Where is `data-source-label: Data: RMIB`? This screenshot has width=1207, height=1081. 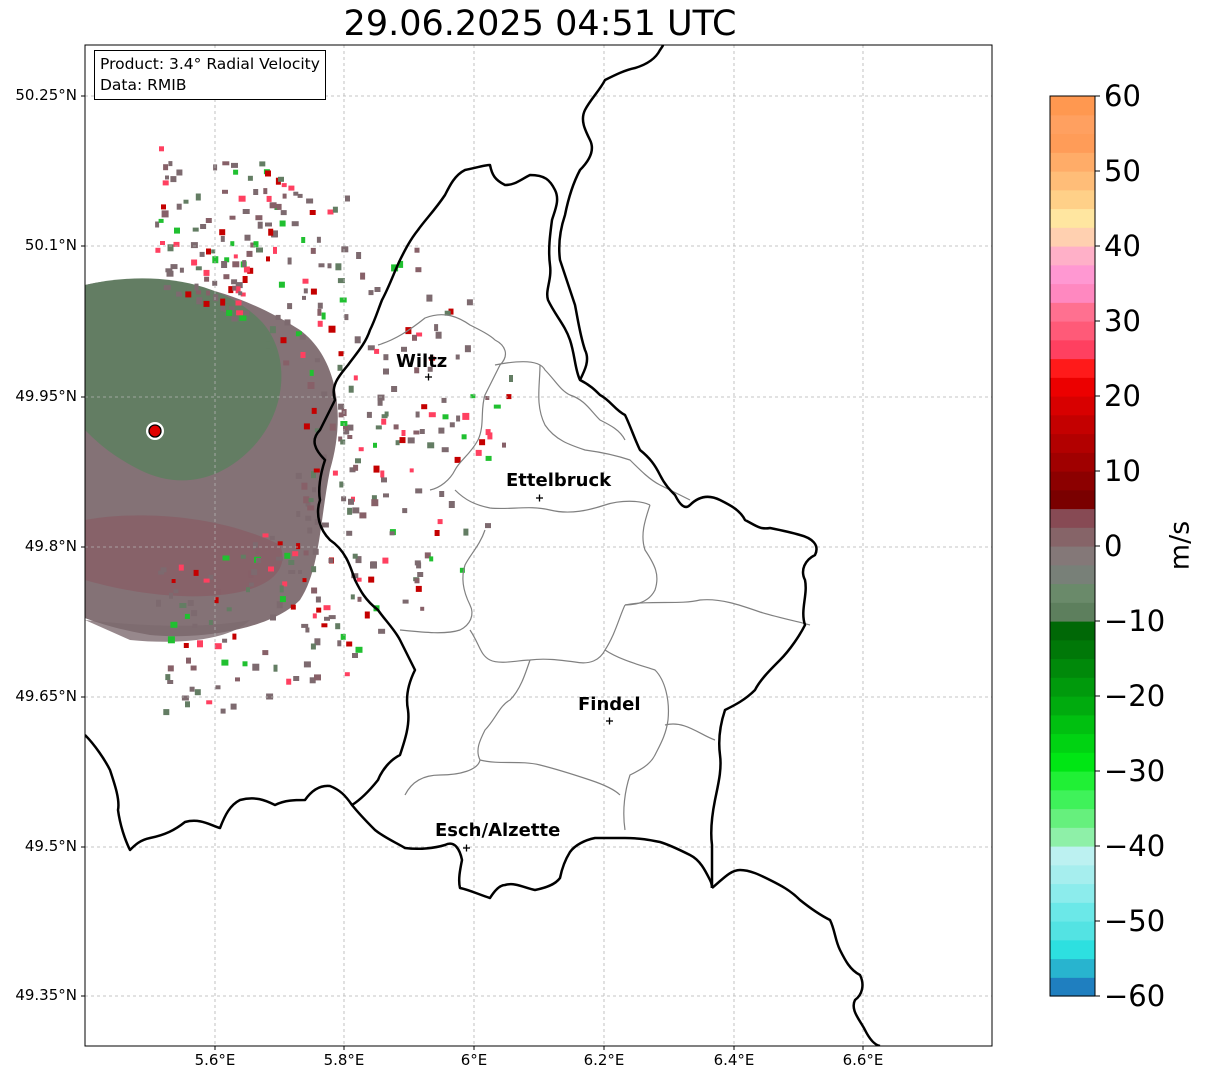
data-source-label: Data: RMIB is located at coordinates (143, 85).